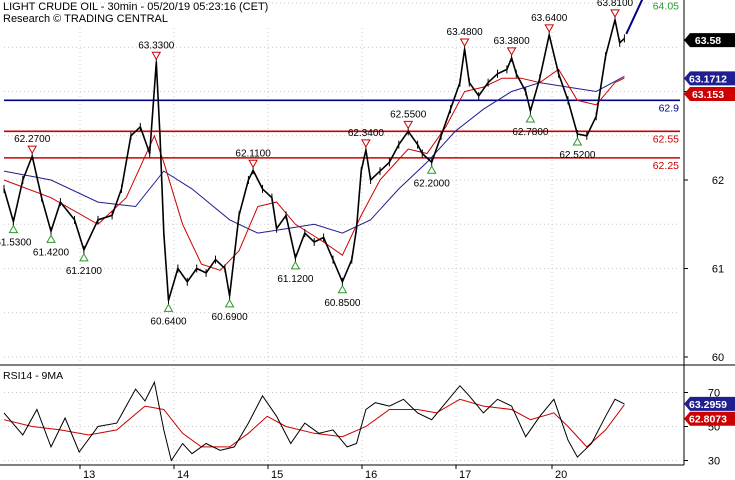  Describe the element at coordinates (718, 358) in the screenshot. I see `y-tick-label: 60` at that location.